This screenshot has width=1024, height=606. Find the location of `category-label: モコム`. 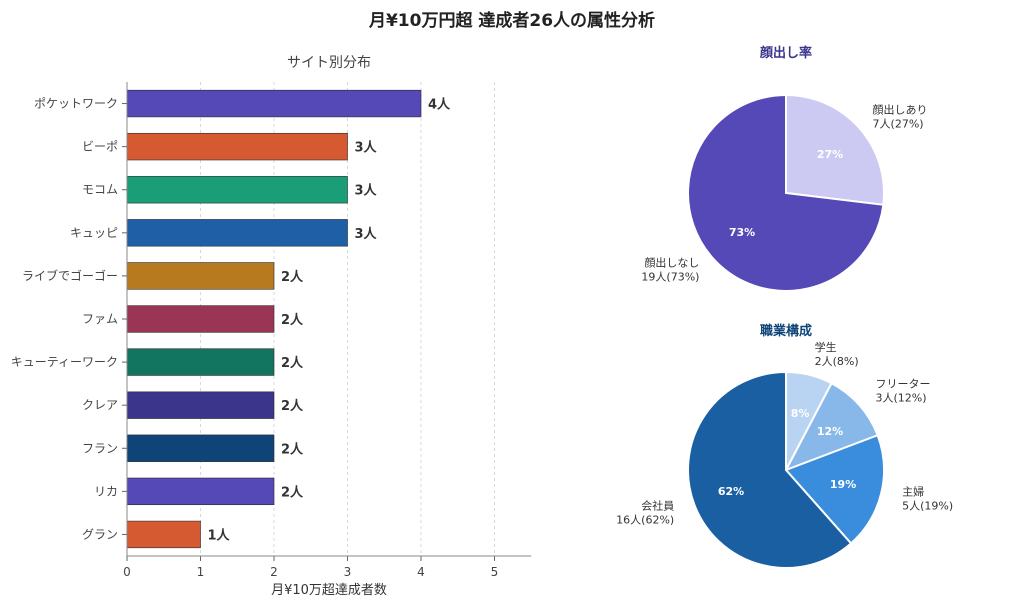

category-label: モコム is located at coordinates (100, 190).